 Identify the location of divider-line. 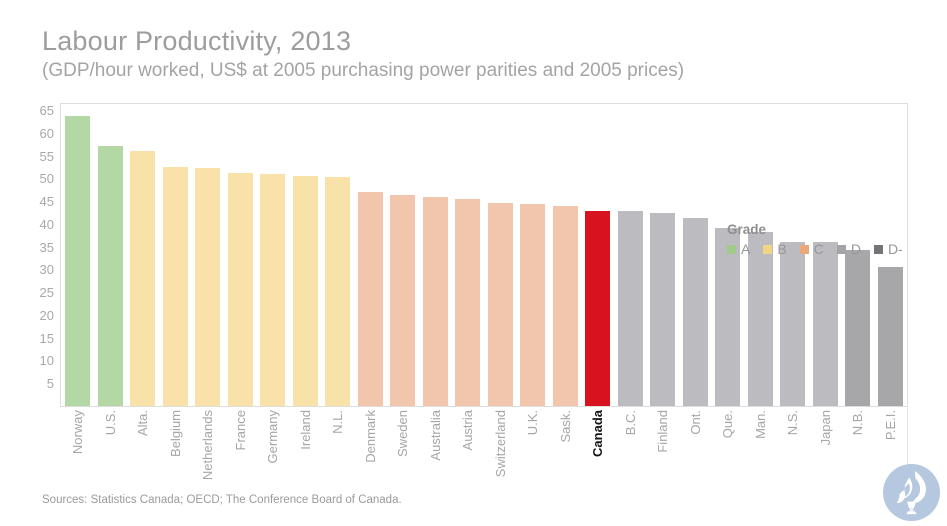
(907, 436).